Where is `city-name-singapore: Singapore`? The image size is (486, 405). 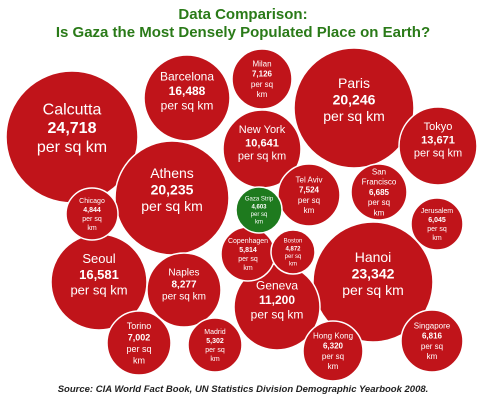
city-name-singapore: Singapore is located at coordinates (432, 325).